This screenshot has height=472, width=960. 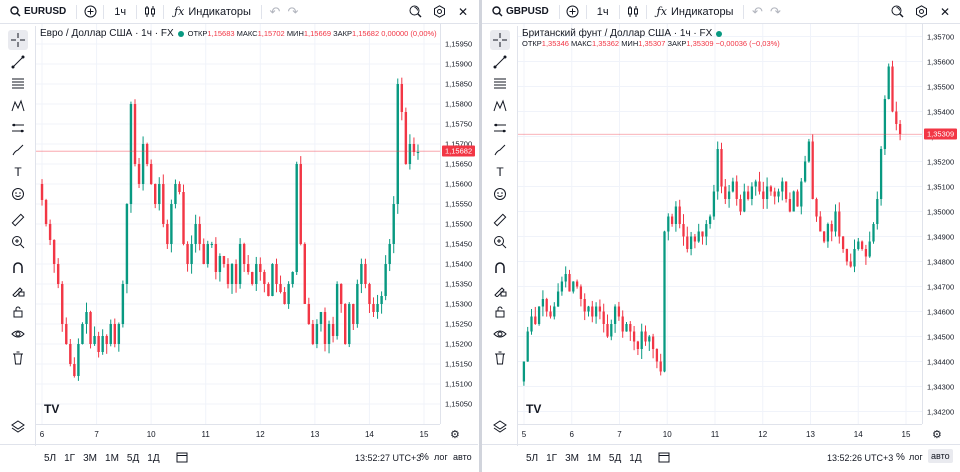 I want to click on change-value: −0,00036 (−0,03%), so click(x=747, y=43).